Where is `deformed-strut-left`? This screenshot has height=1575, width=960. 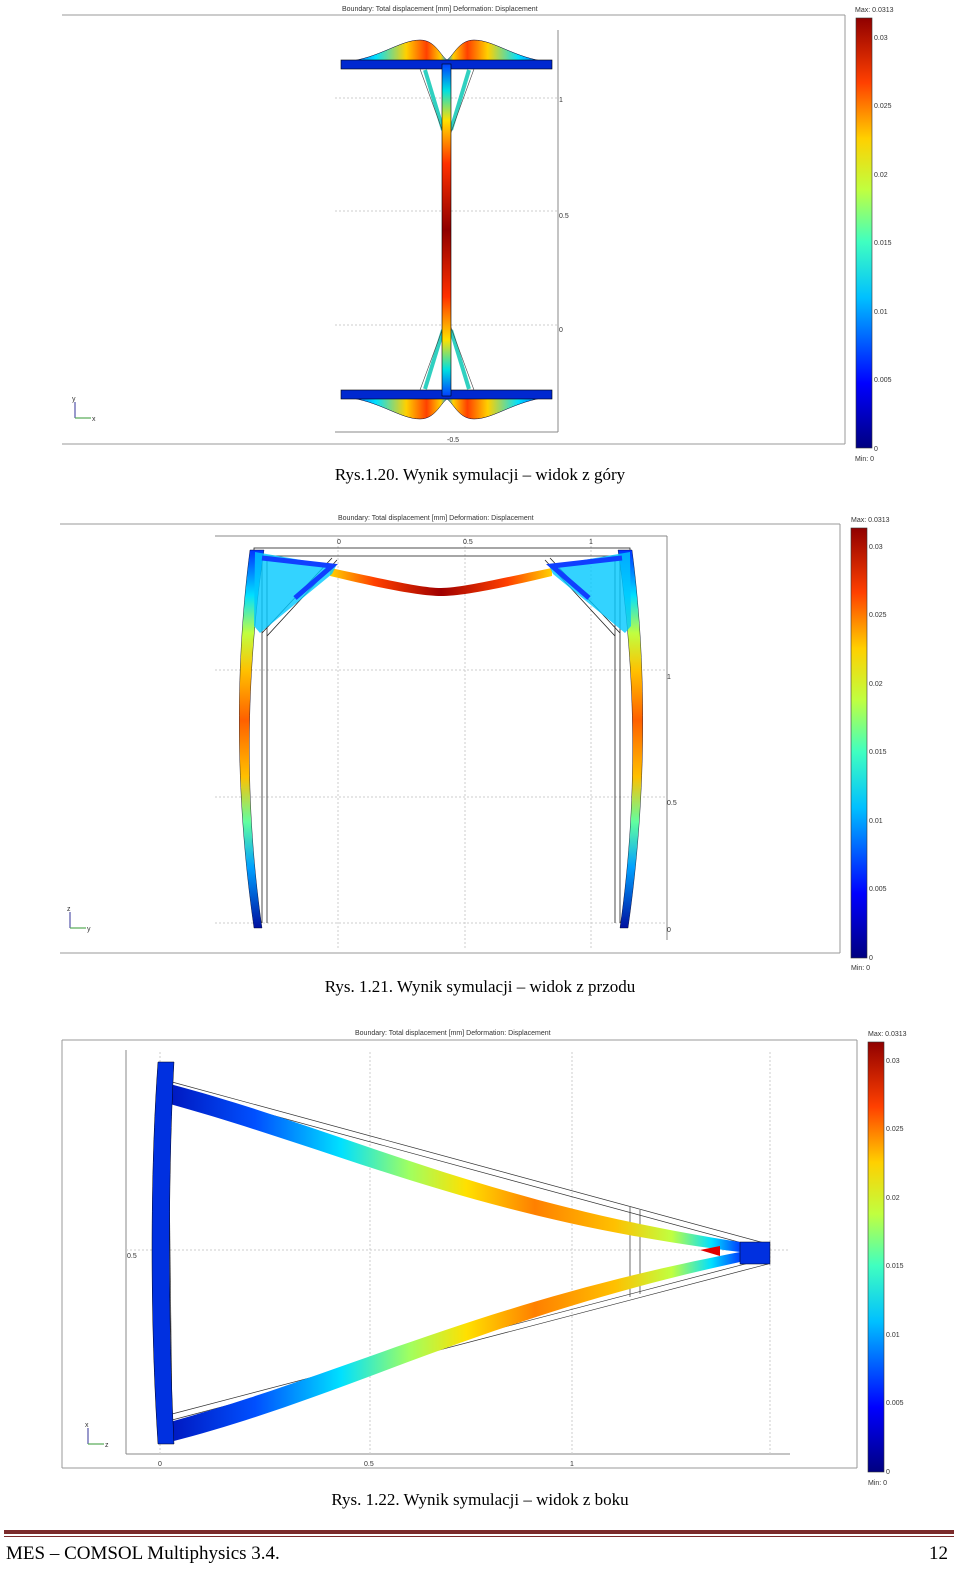
deformed-strut-left is located at coordinates (295, 592).